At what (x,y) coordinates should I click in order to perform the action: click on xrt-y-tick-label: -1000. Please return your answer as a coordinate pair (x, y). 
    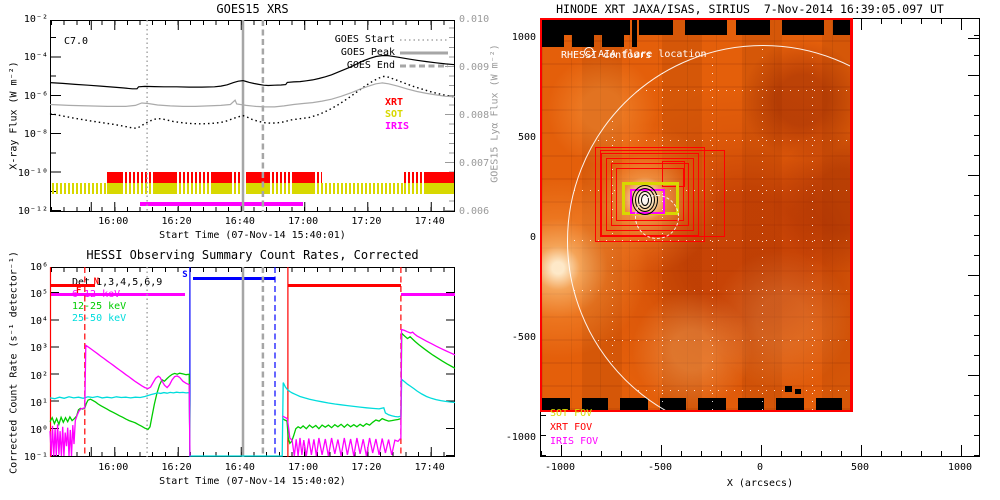
    Looking at the image, I should click on (520, 437).